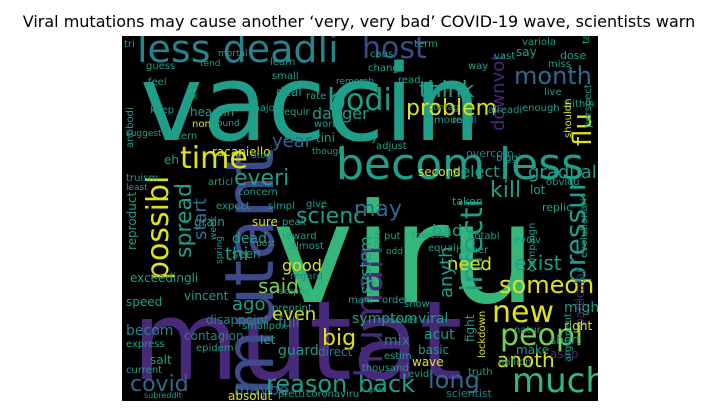 The width and height of the screenshot is (718, 411). Describe the element at coordinates (328, 152) in the screenshot. I see `word-though: though` at that location.